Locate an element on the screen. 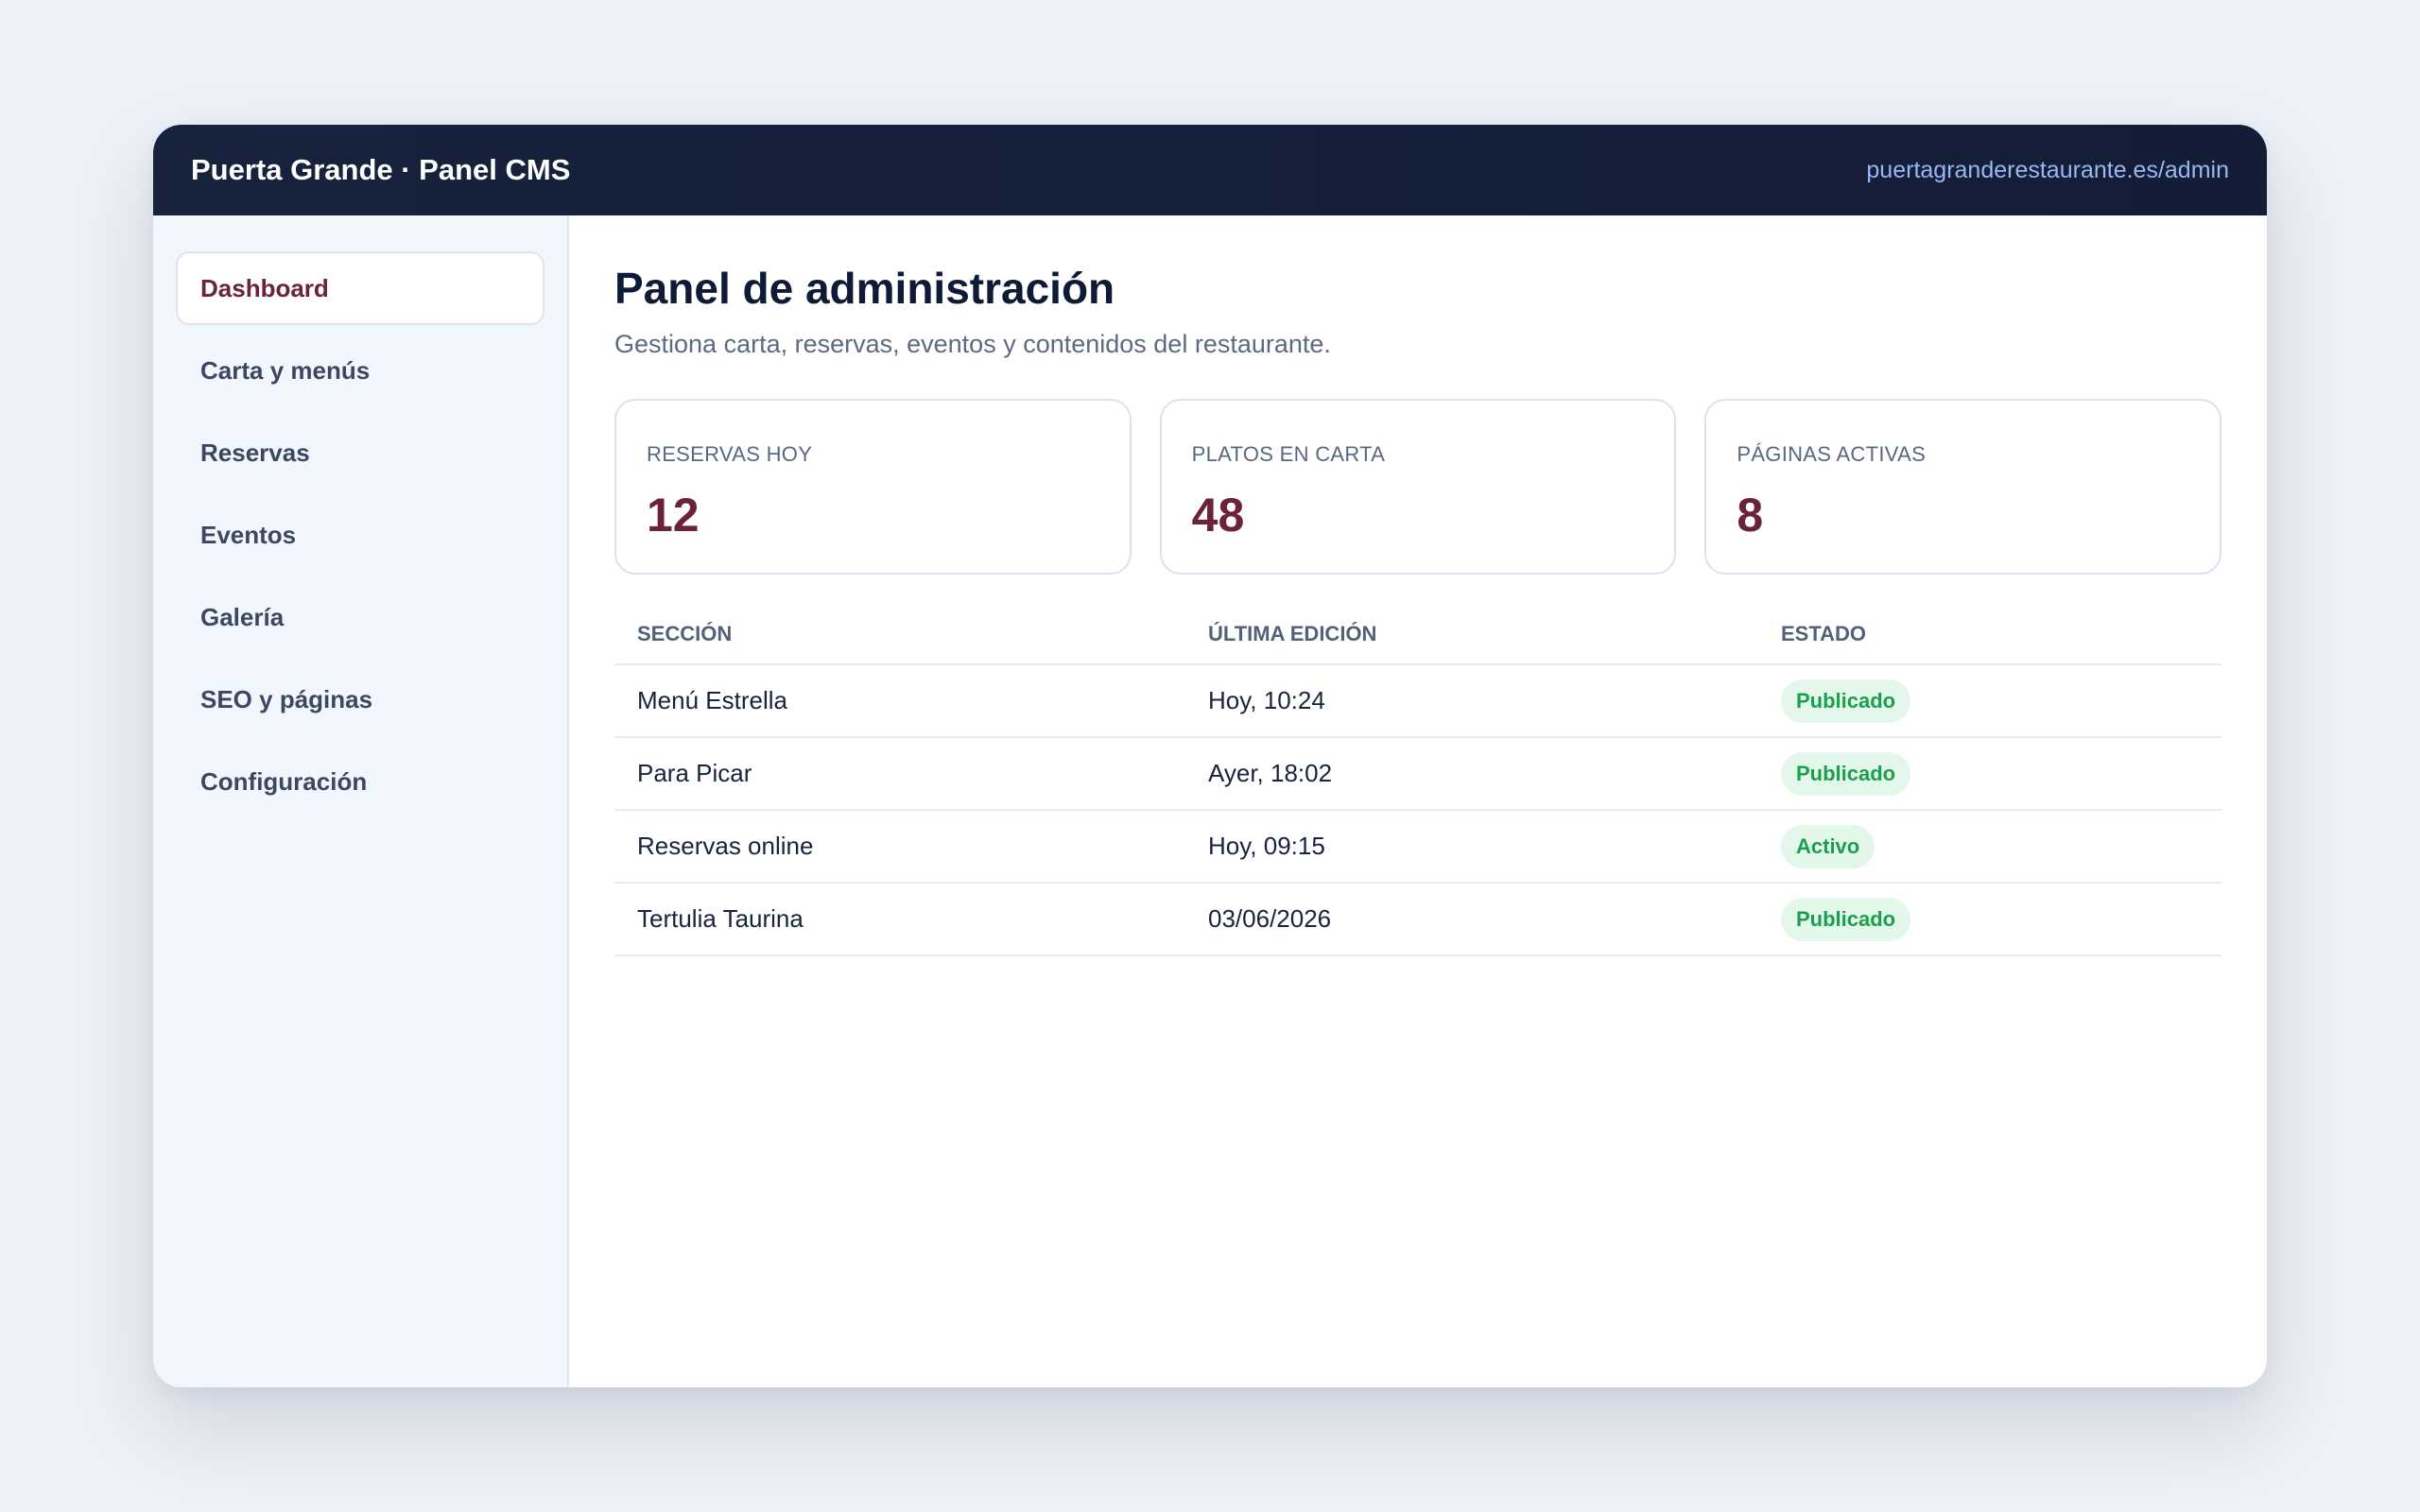 The height and width of the screenshot is (1512, 2420). sidebar-item-eventos: Eventos is located at coordinates (249, 534).